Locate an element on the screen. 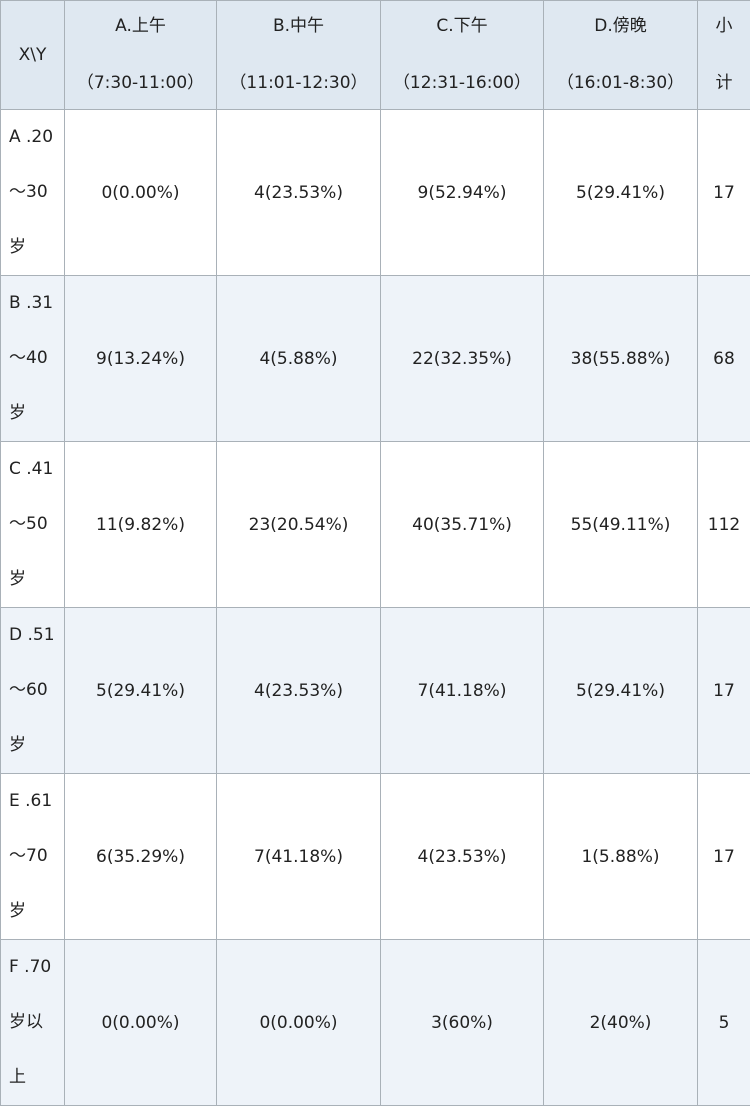  row-label-line: ～70 is located at coordinates (36, 856).